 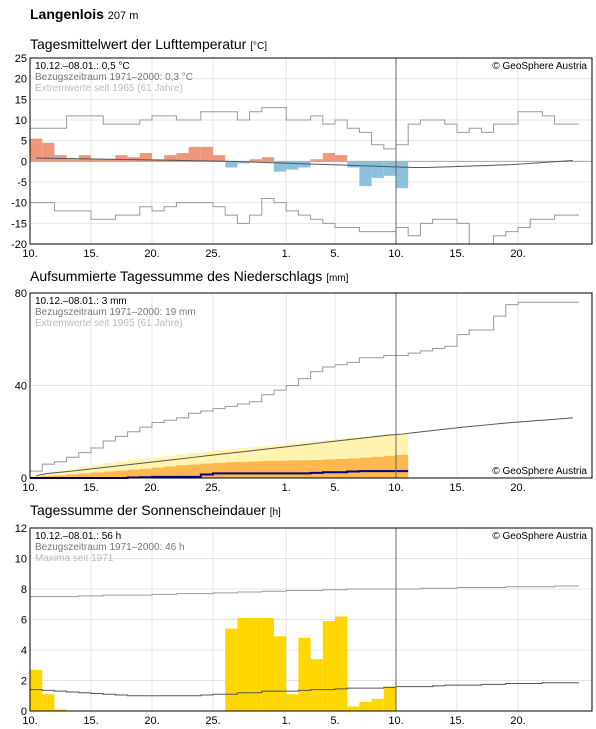 What do you see at coordinates (21, 121) in the screenshot?
I see `temperature-y-tick-label: 10` at bounding box center [21, 121].